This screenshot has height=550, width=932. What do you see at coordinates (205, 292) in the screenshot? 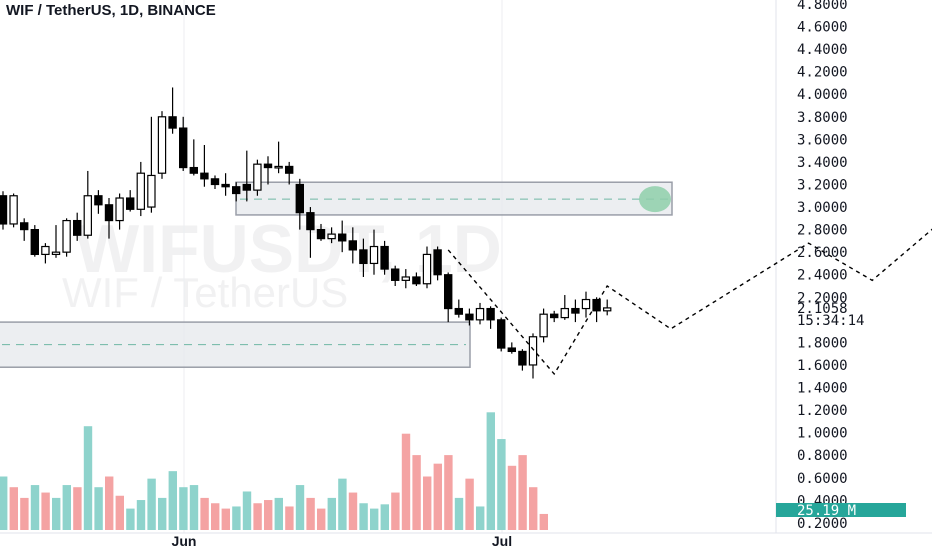
I see `watermark-name: WIF / TetherUS` at bounding box center [205, 292].